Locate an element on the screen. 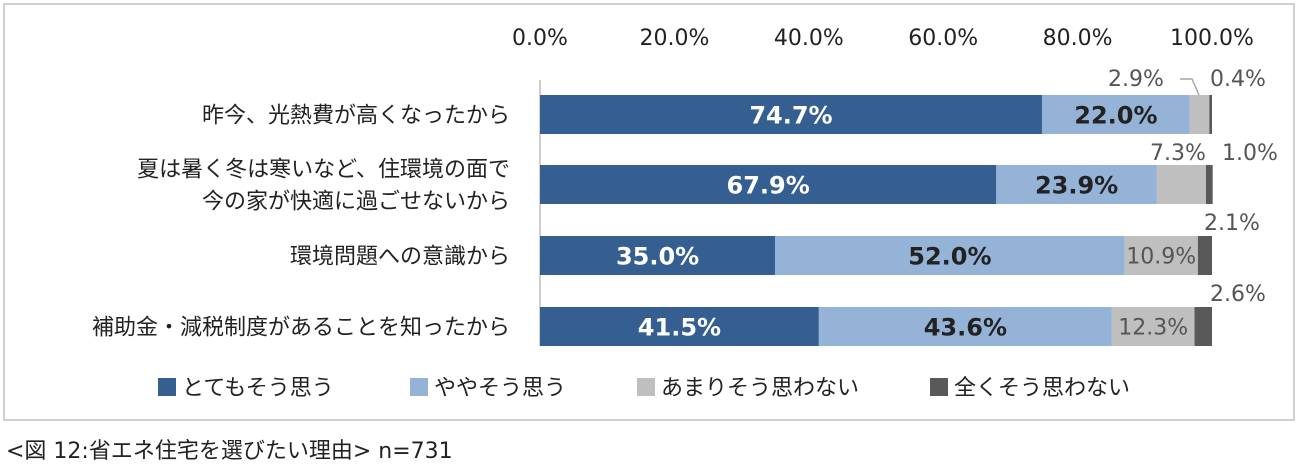 The image size is (1300, 470). legend-label: 全くそう思わない is located at coordinates (1042, 388).